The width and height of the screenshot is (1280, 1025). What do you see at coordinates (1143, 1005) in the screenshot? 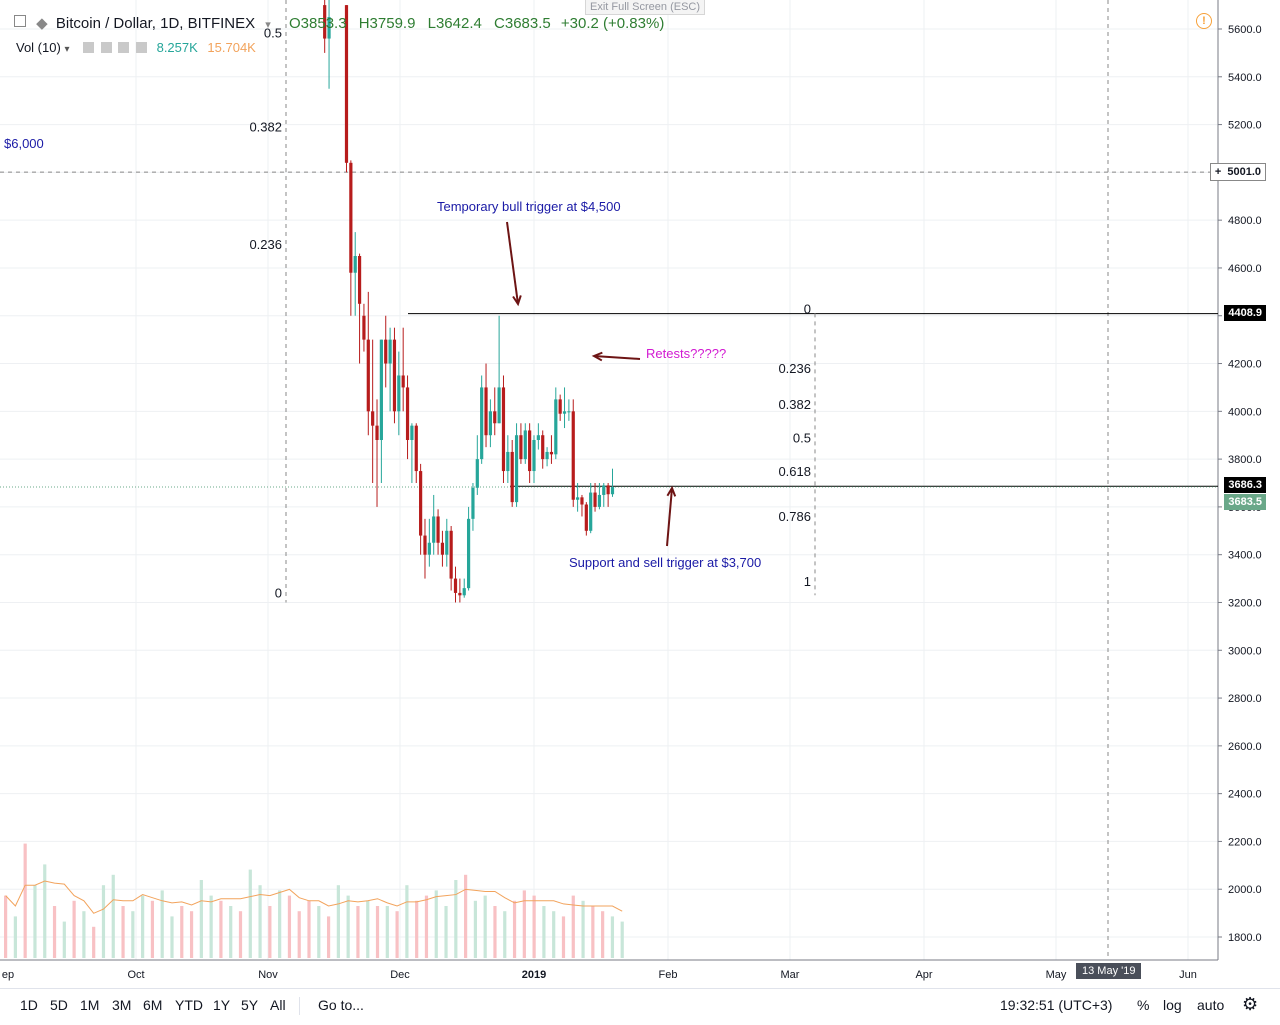
I see `percent-toggle: %` at bounding box center [1143, 1005].